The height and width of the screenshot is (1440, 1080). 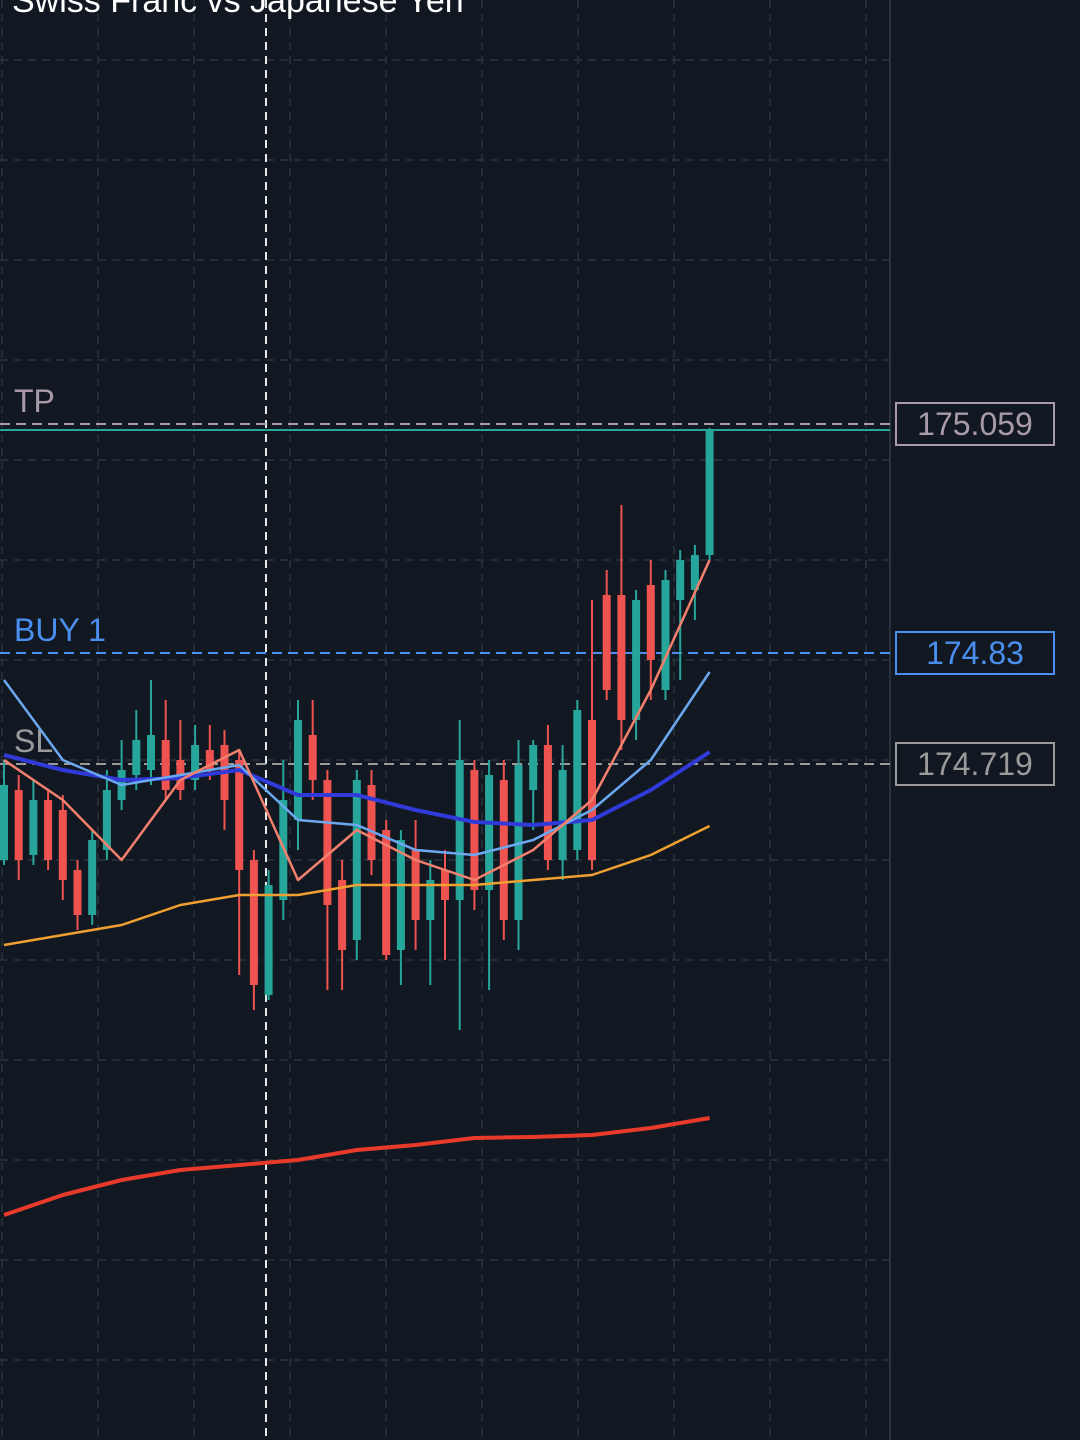 I want to click on price-label: 174.719, so click(x=975, y=764).